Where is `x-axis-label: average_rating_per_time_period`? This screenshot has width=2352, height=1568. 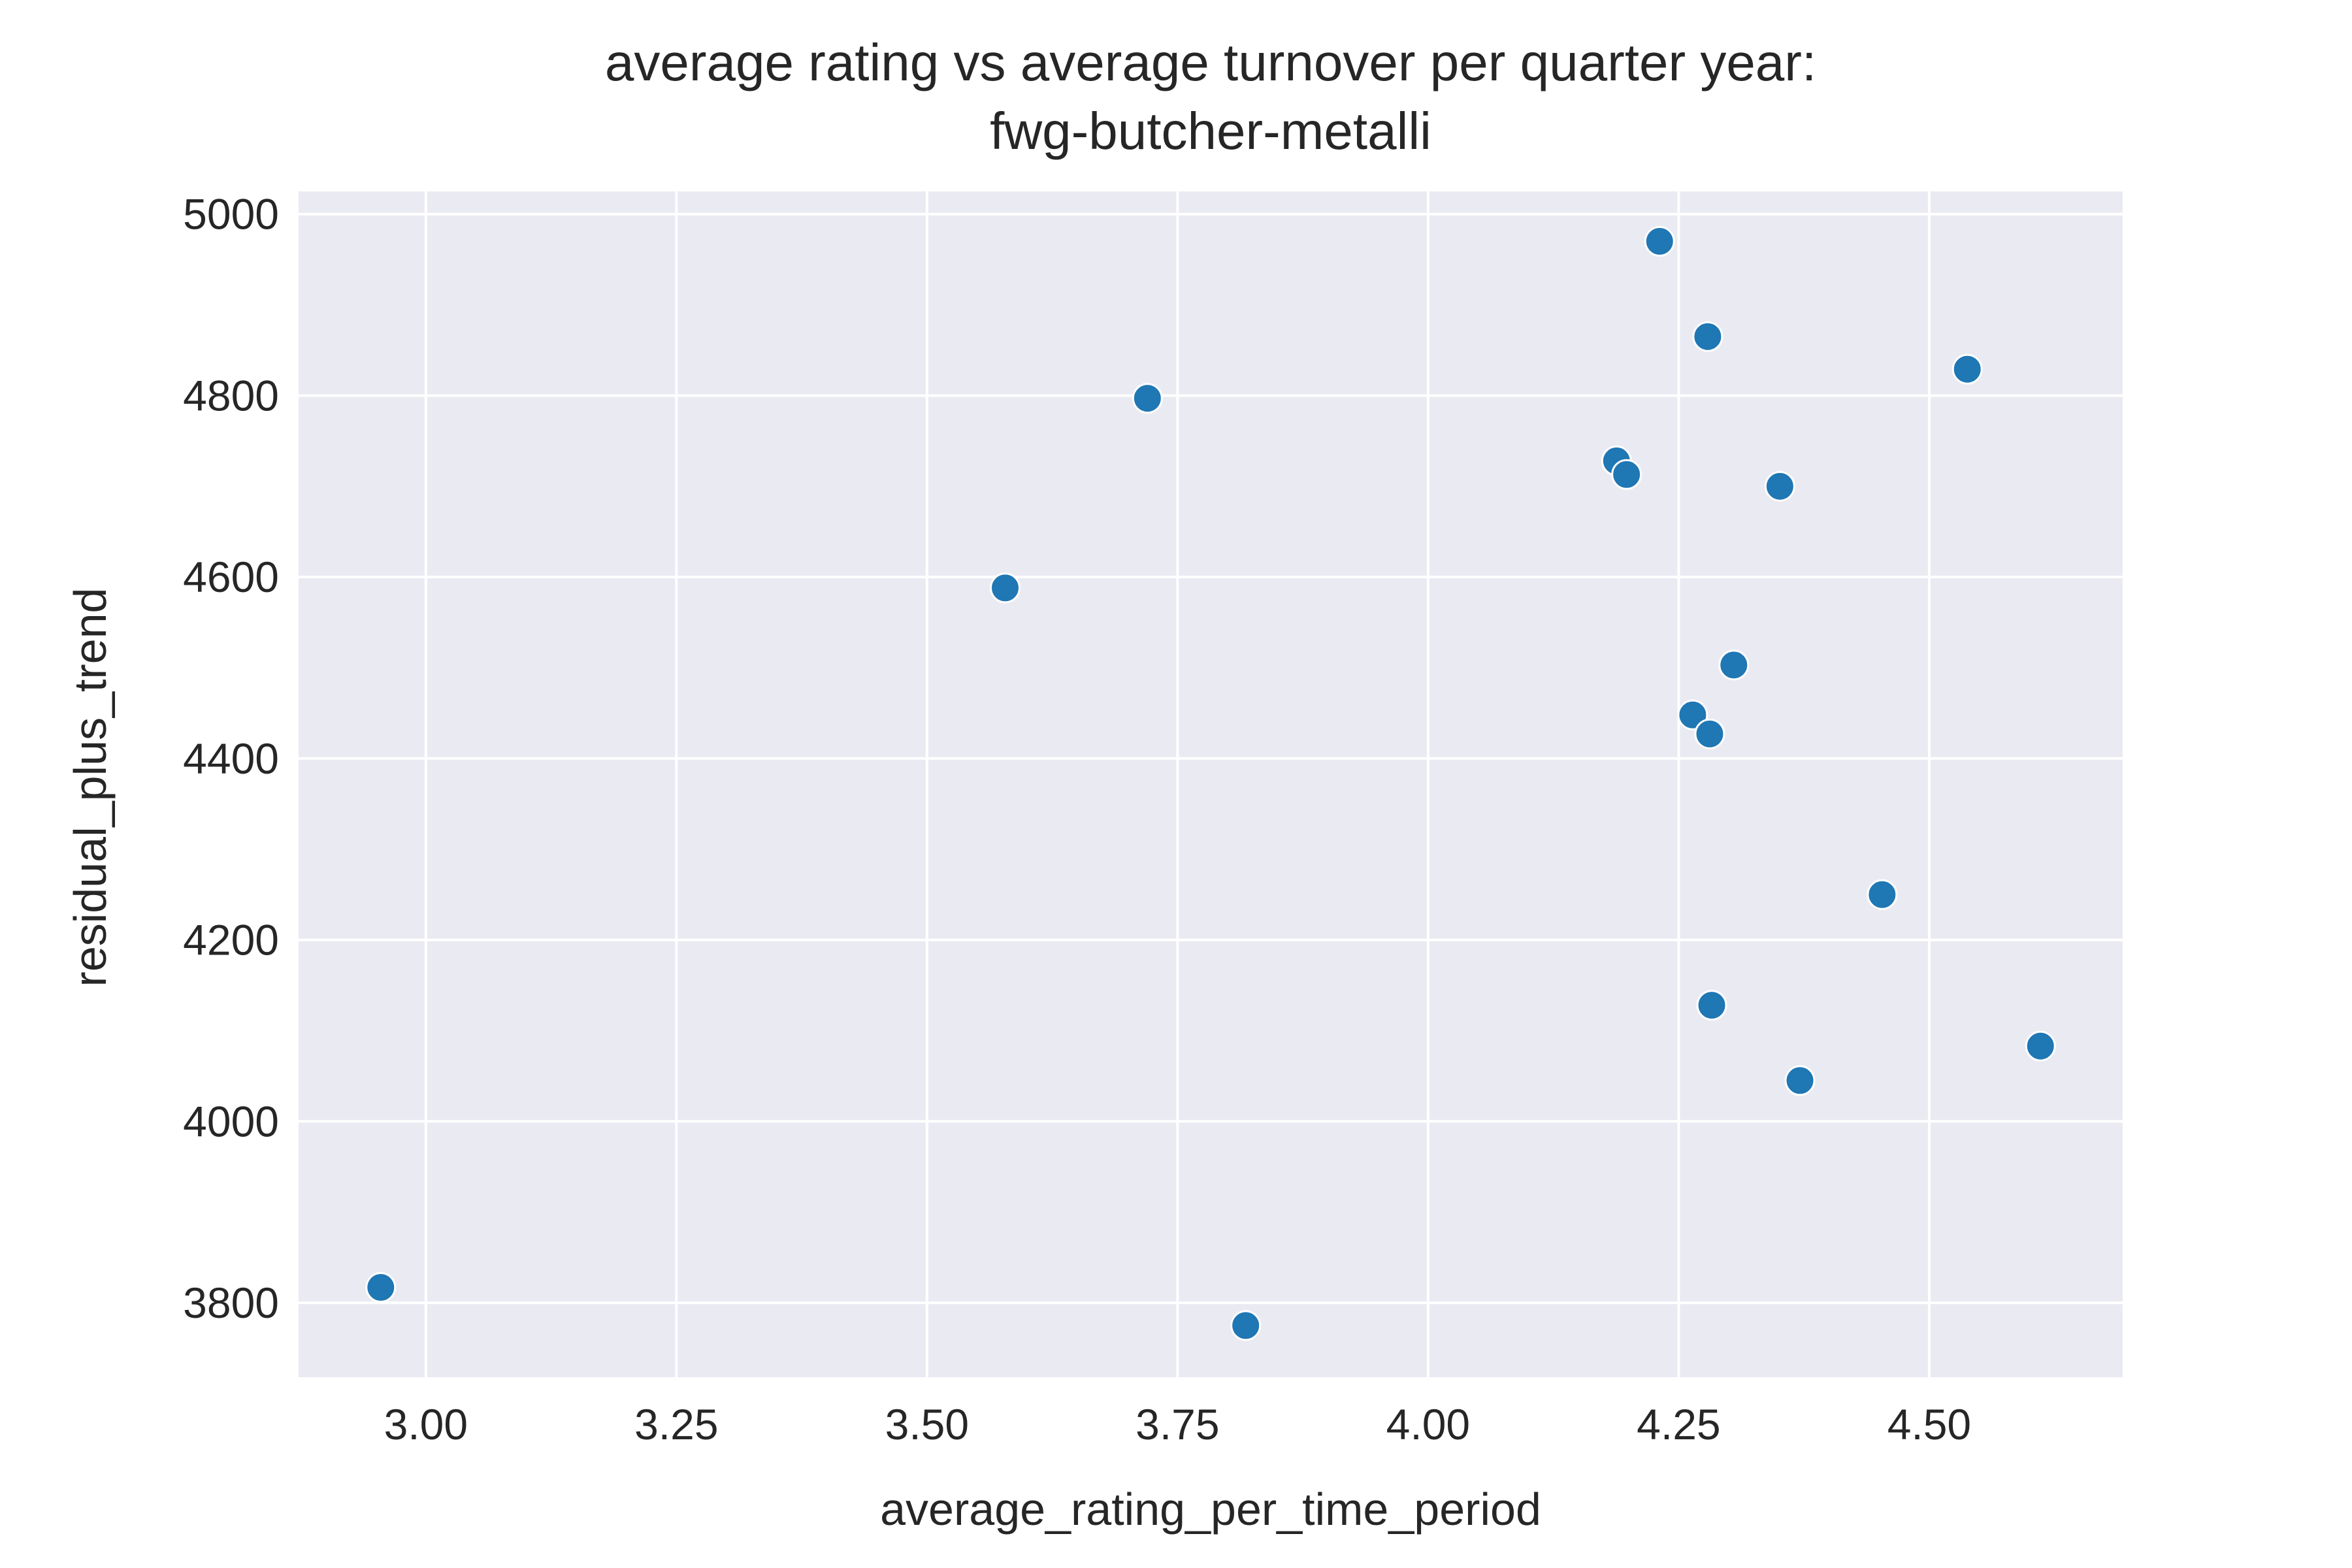 x-axis-label: average_rating_per_time_period is located at coordinates (1210, 1509).